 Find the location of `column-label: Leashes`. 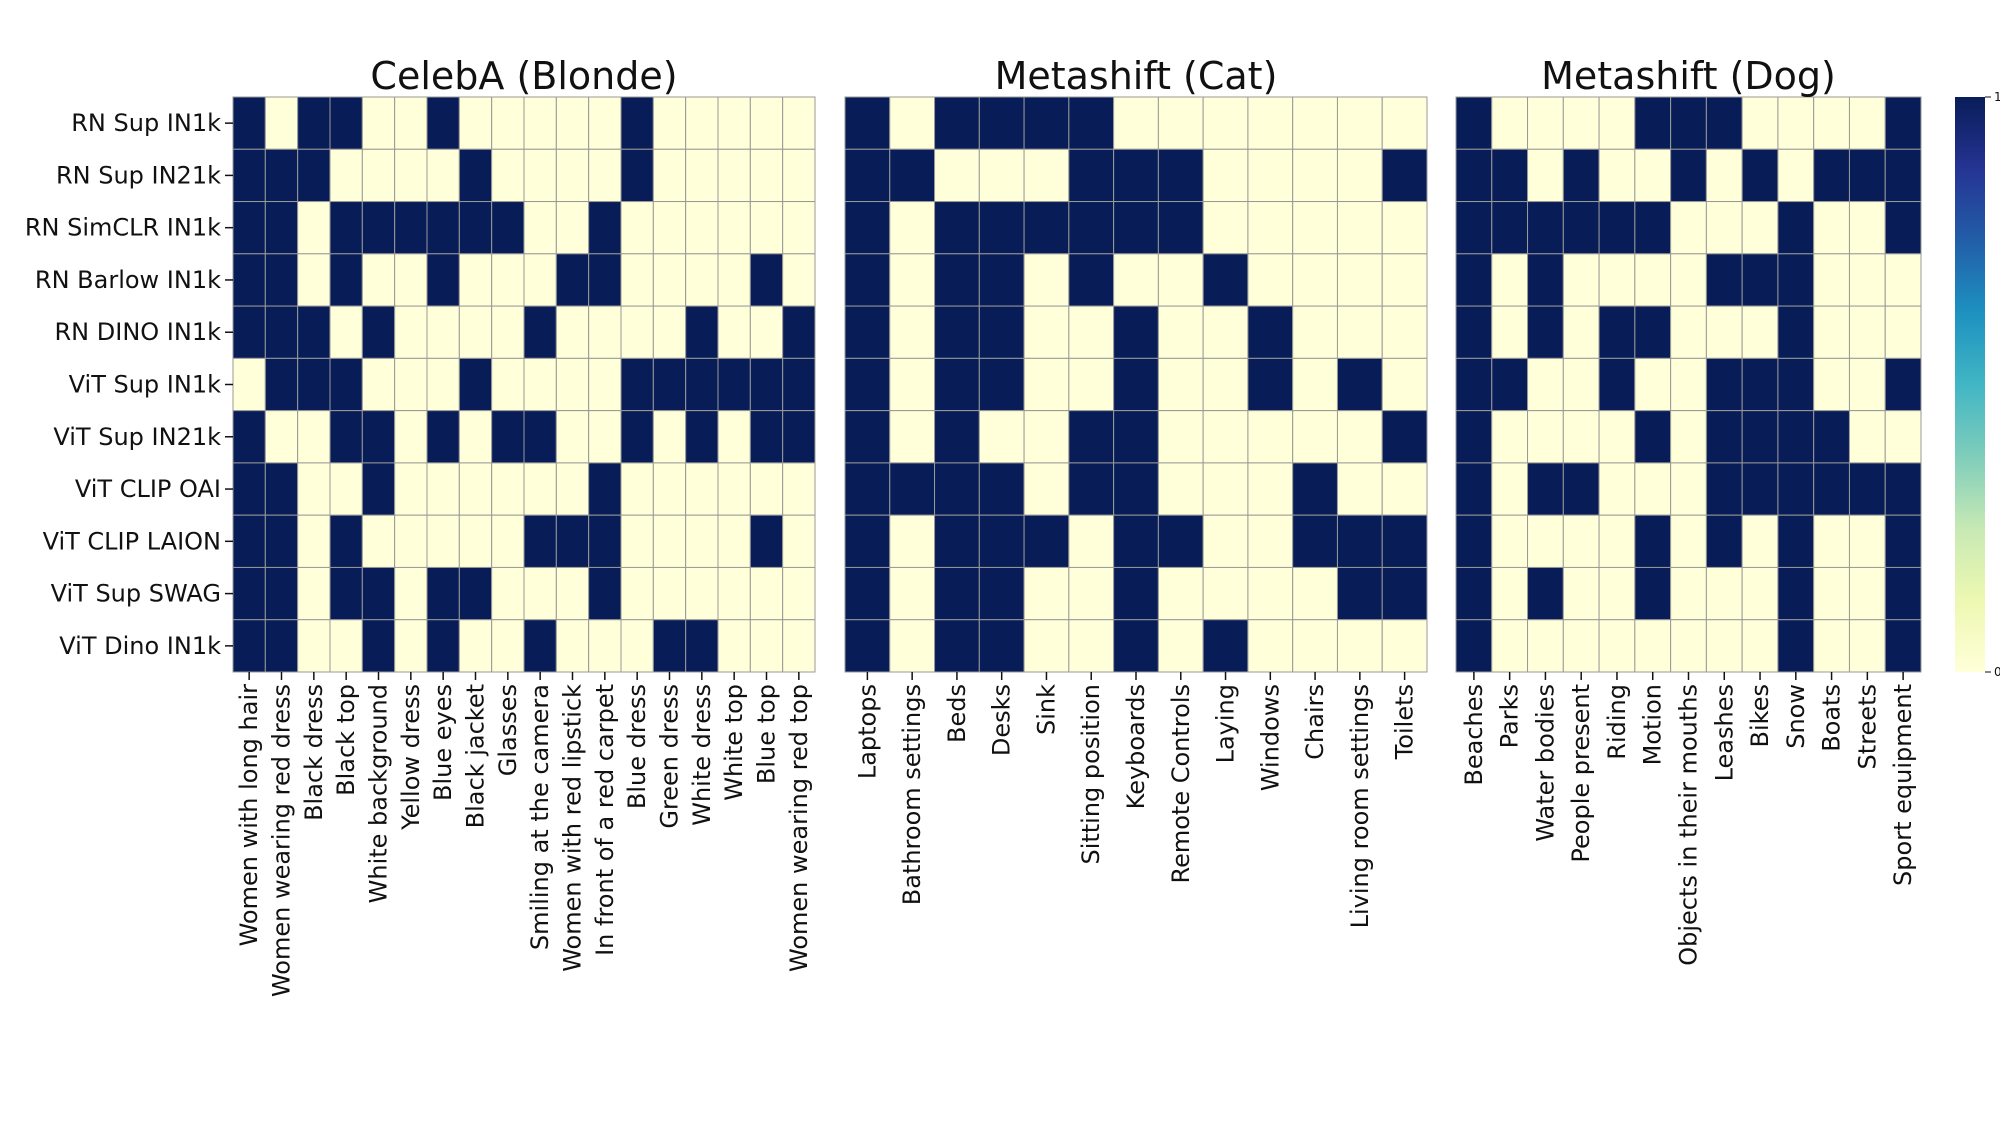

column-label: Leashes is located at coordinates (1724, 732).